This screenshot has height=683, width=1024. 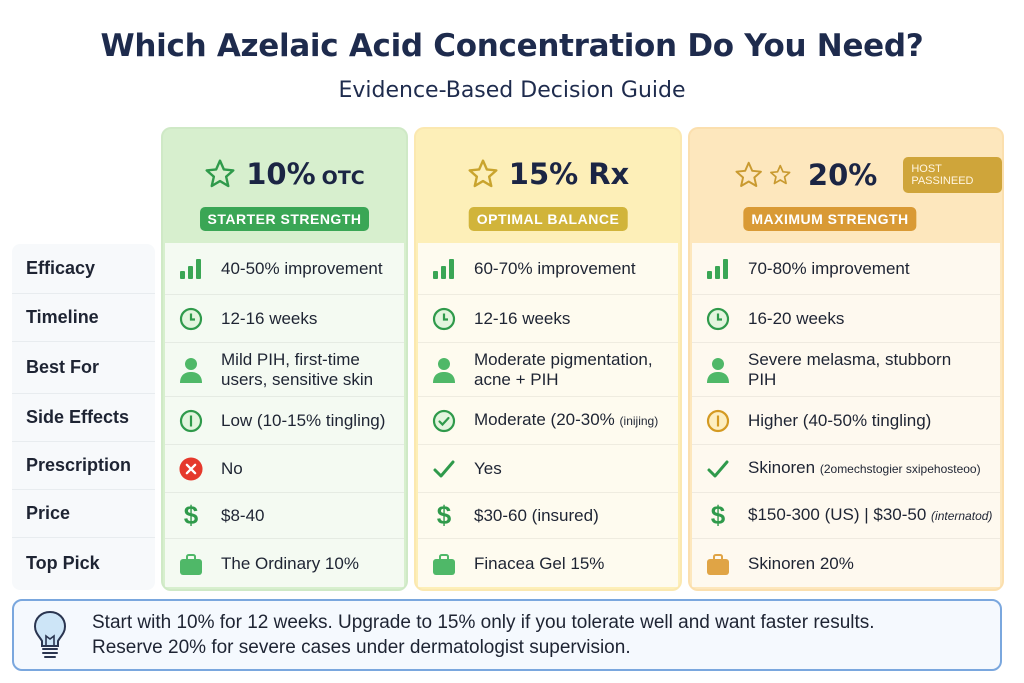 What do you see at coordinates (846, 269) in the screenshot?
I see `cell-efficacy: 70-80% improvement` at bounding box center [846, 269].